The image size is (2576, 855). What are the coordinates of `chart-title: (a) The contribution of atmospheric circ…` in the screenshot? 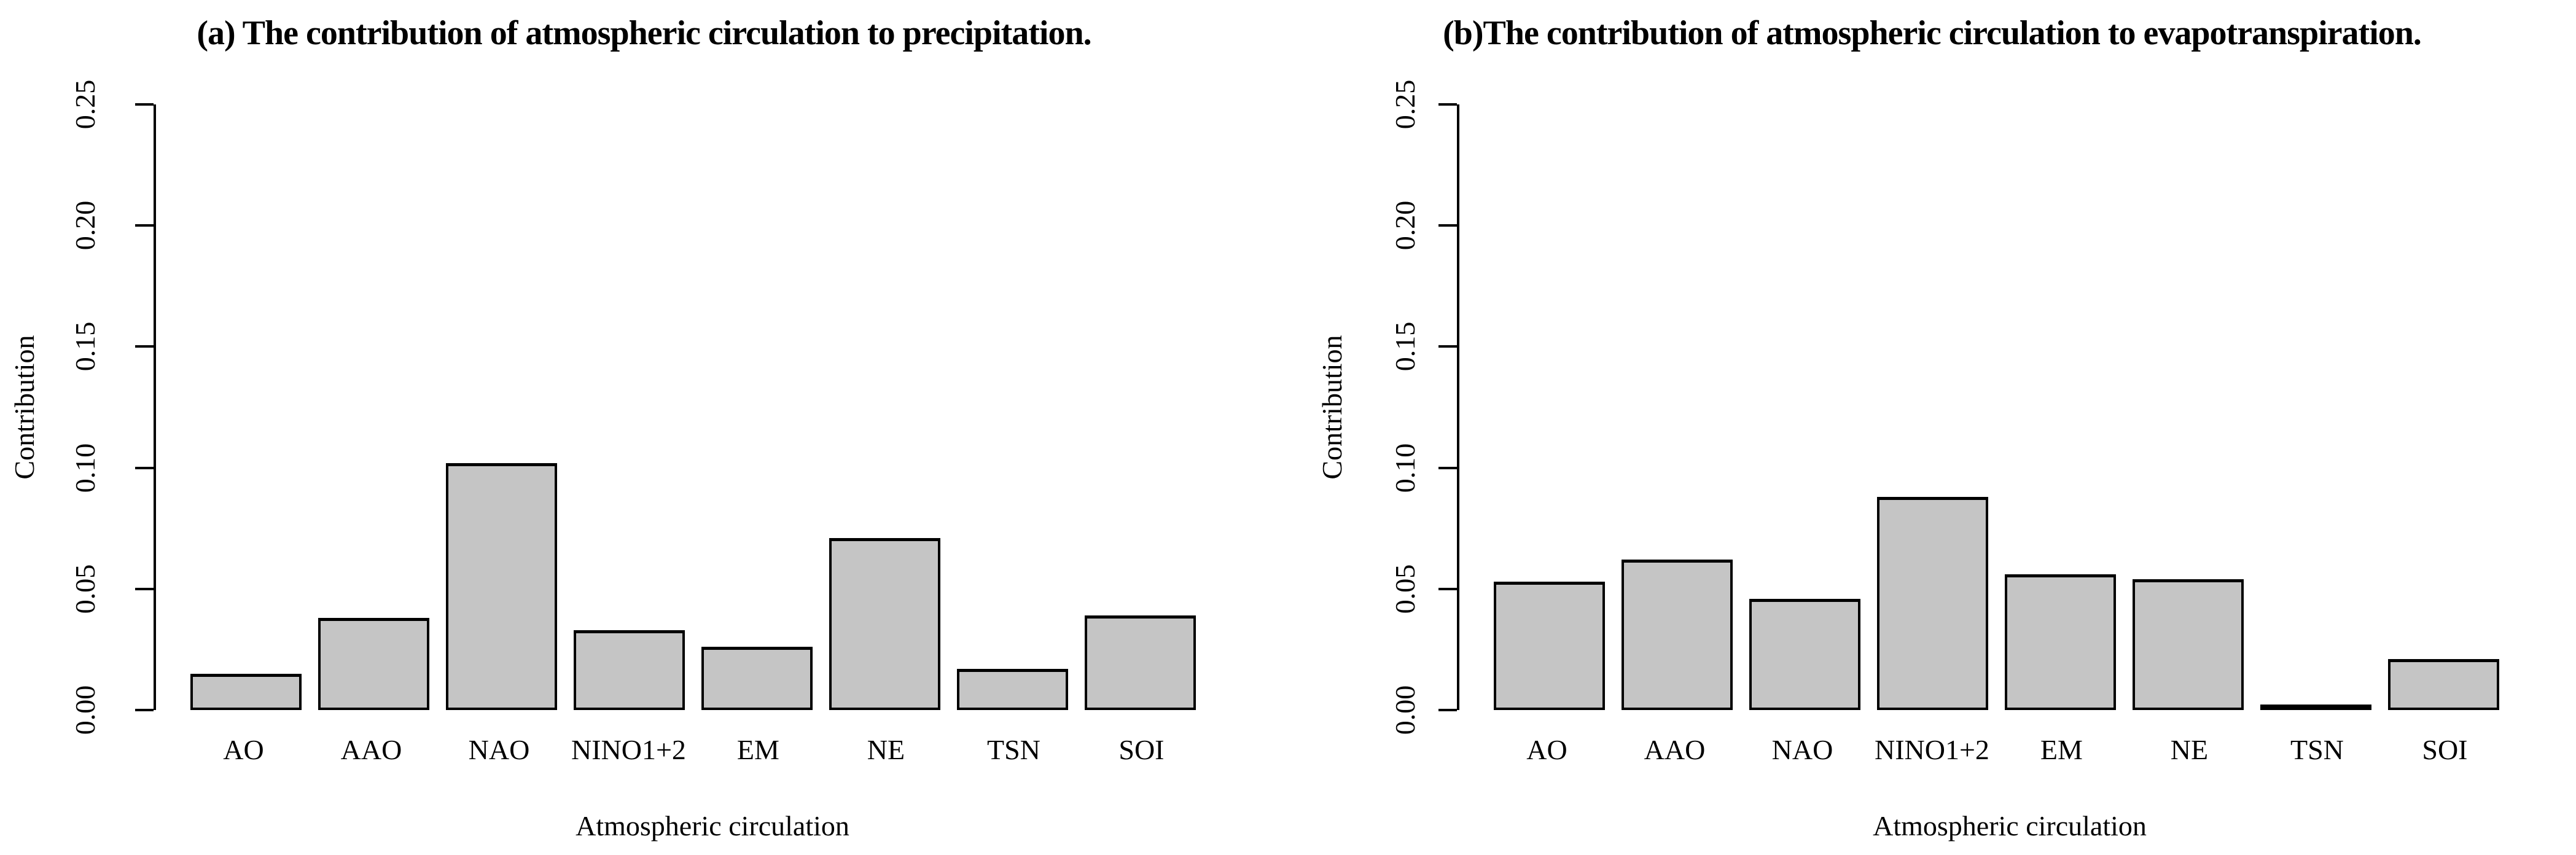 It's located at (644, 33).